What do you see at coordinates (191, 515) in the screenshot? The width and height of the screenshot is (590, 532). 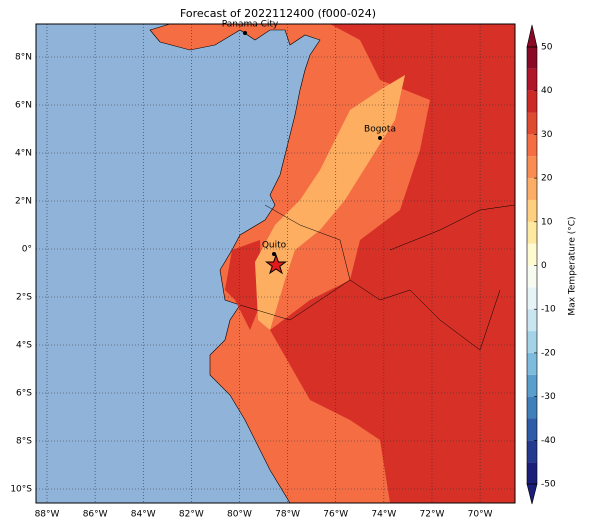 I see `lon-tick-label: 82°W` at bounding box center [191, 515].